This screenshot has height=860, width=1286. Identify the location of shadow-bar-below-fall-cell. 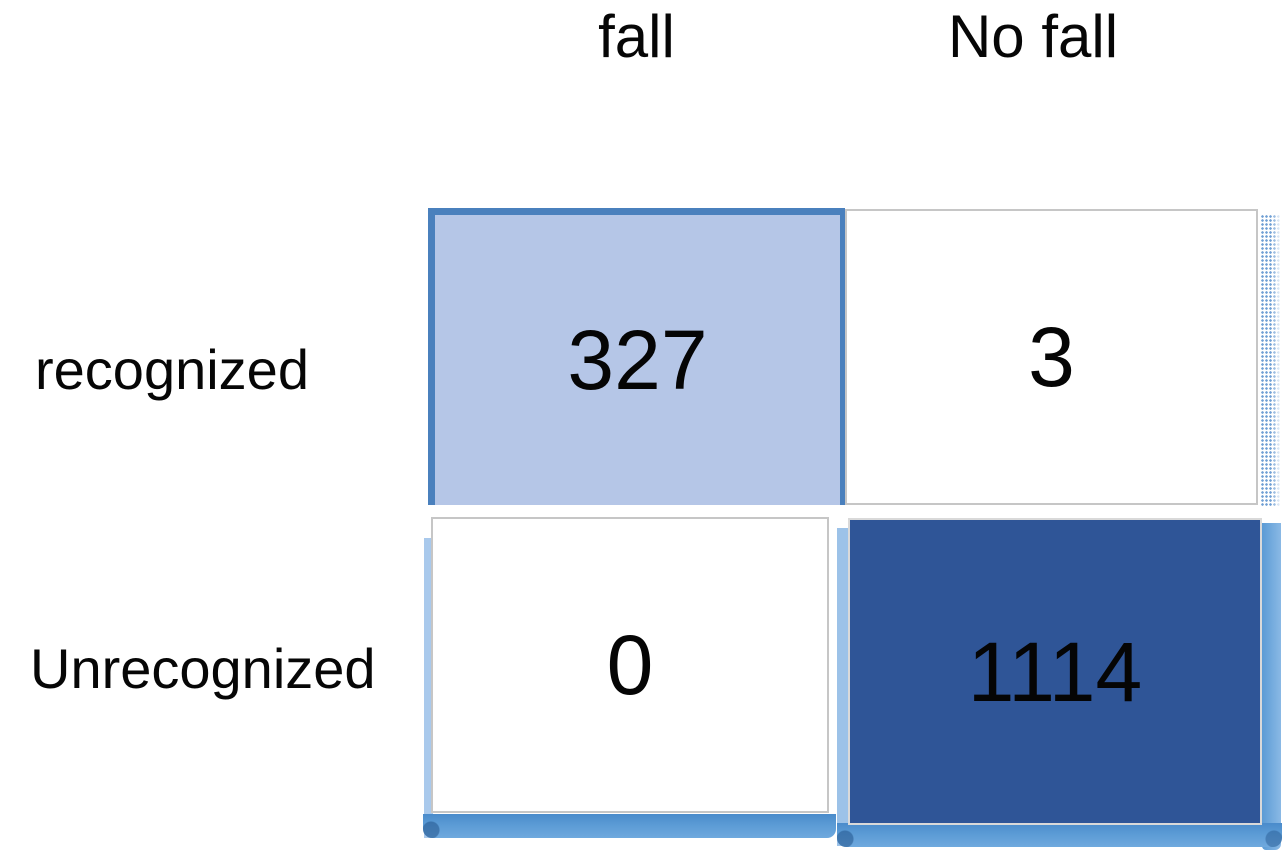
(629, 826).